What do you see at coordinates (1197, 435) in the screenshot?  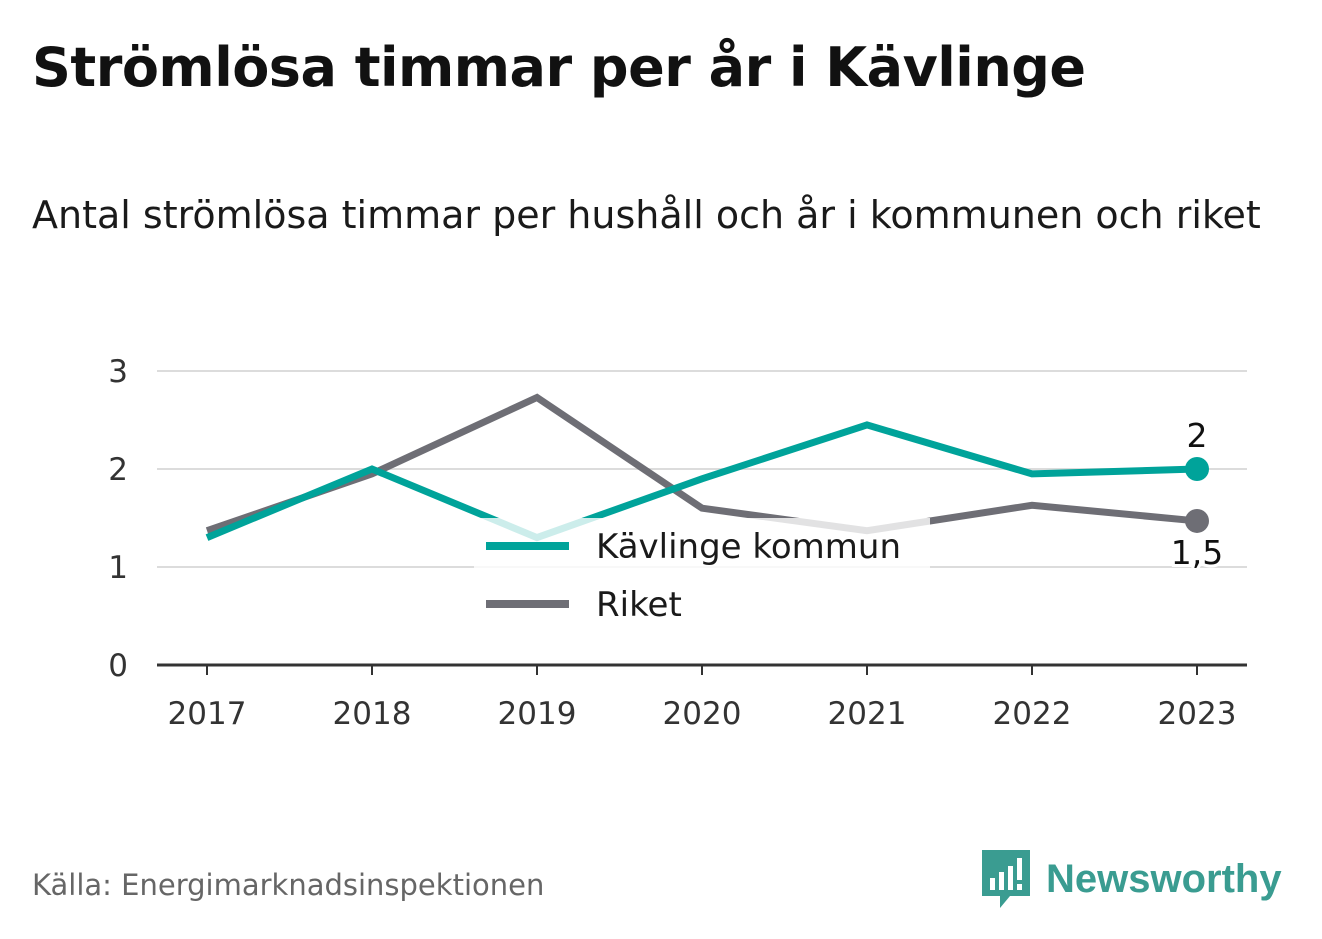 I see `end-label-kavlinge: 2` at bounding box center [1197, 435].